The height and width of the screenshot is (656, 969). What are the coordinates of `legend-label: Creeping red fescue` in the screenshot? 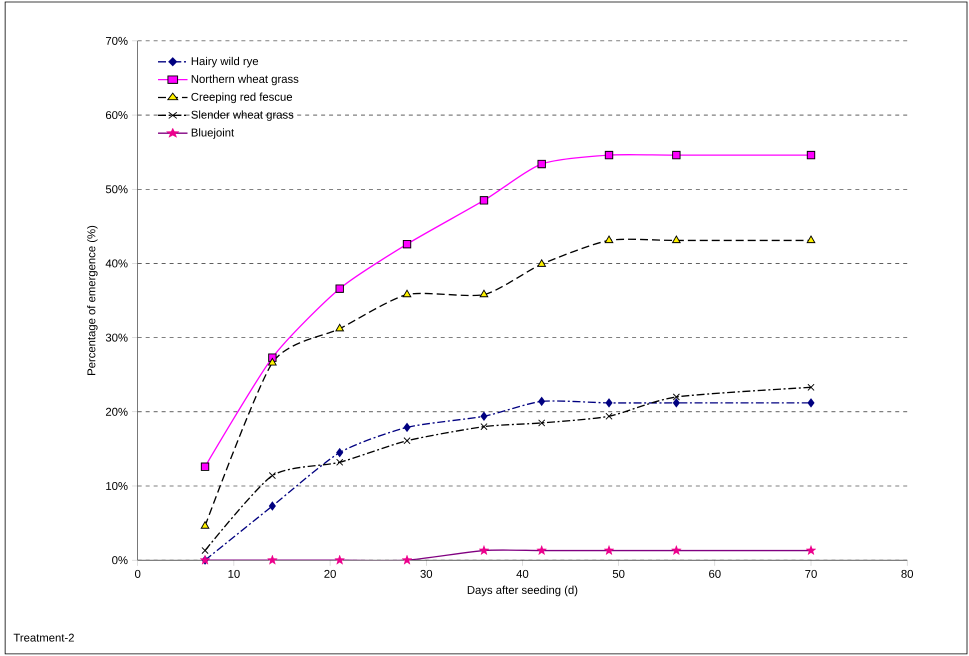 It's located at (241, 98).